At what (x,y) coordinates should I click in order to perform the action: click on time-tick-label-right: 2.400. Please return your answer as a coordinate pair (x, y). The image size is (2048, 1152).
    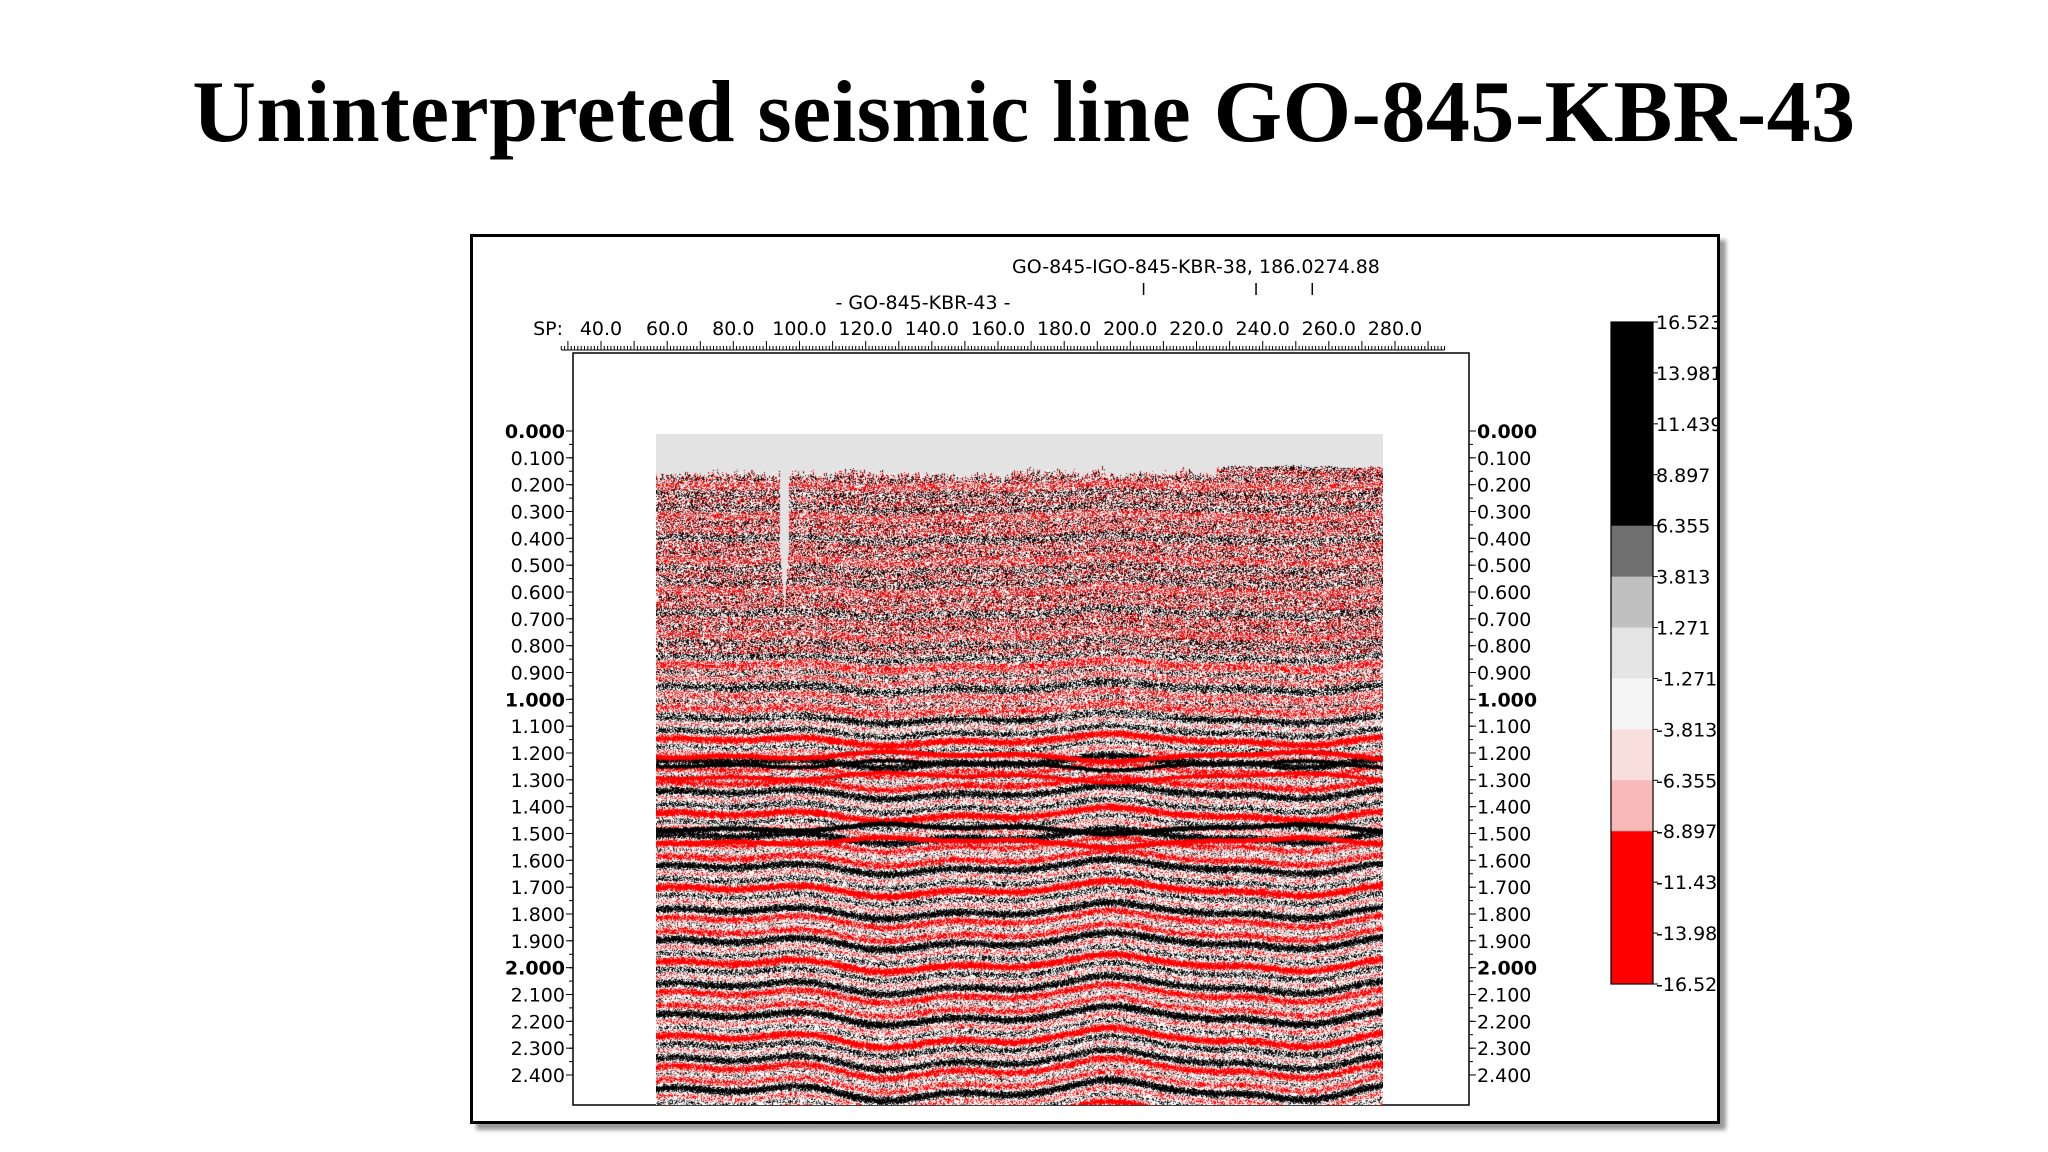
    Looking at the image, I should click on (1504, 1076).